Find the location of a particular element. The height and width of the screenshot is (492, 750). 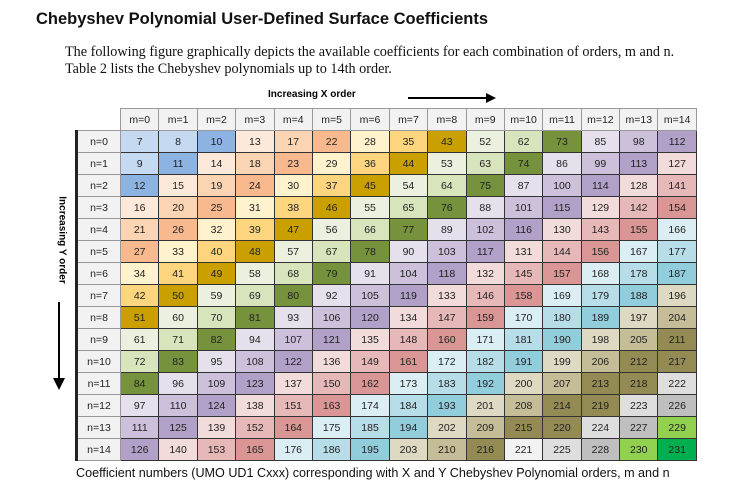

coefficient-cell: 150 is located at coordinates (331, 383).